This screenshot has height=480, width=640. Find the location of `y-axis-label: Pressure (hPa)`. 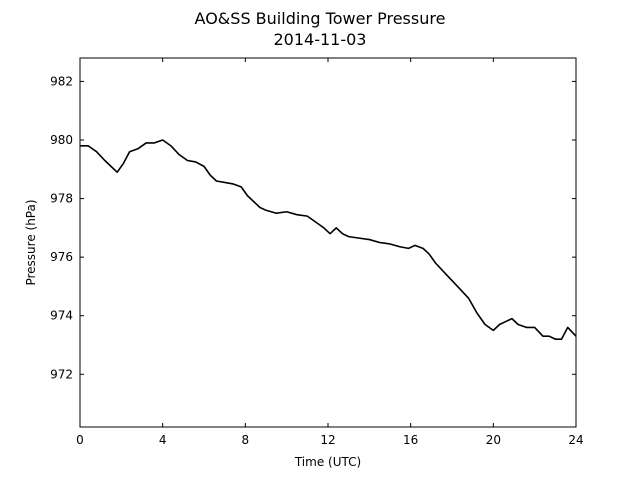

y-axis-label: Pressure (hPa) is located at coordinates (31, 242).